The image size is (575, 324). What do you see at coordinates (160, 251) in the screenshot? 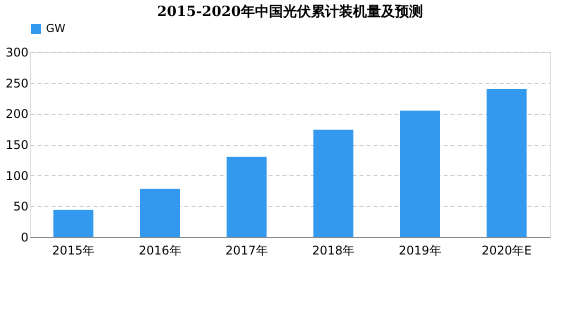
I see `x-tick-label: 2016年` at bounding box center [160, 251].